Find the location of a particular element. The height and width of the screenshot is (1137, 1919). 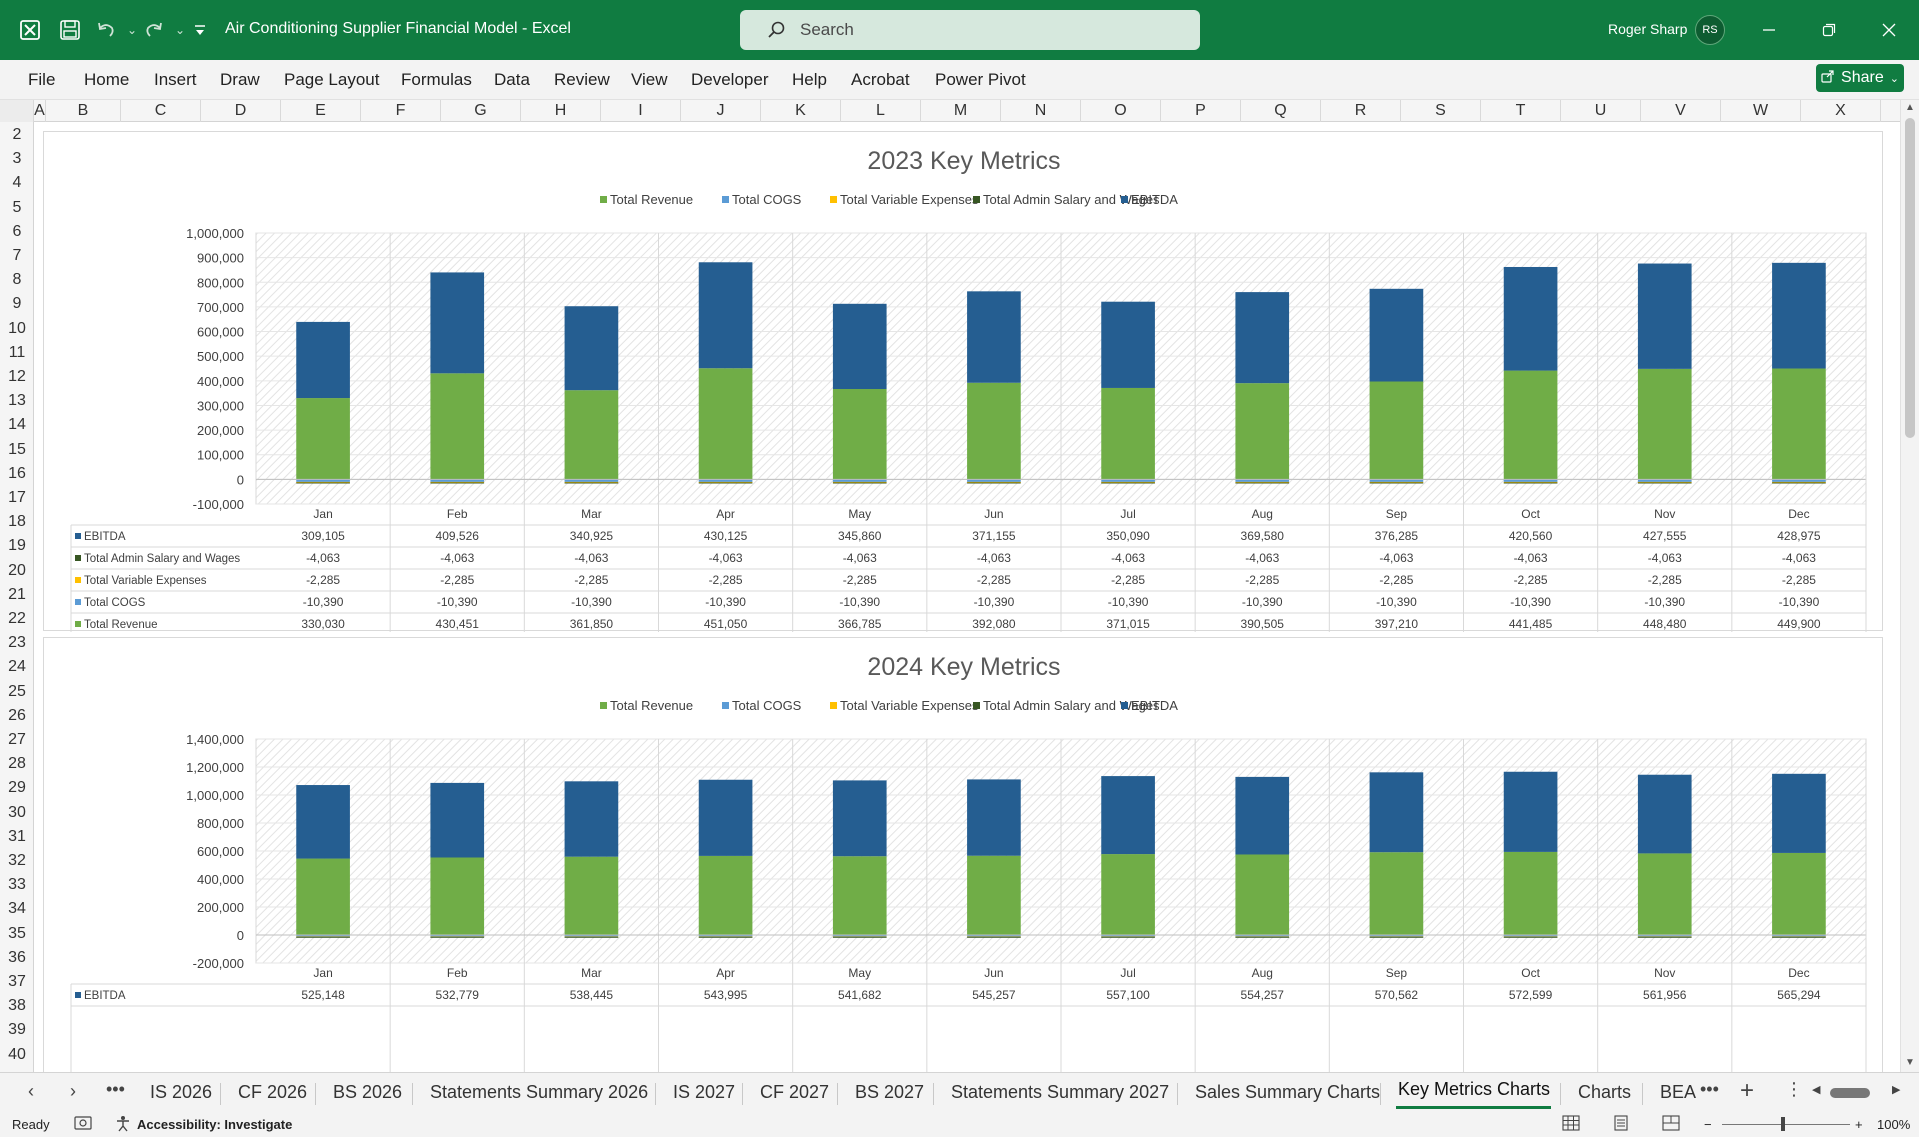

sheet-tab: IS 2026 is located at coordinates (181, 1092).